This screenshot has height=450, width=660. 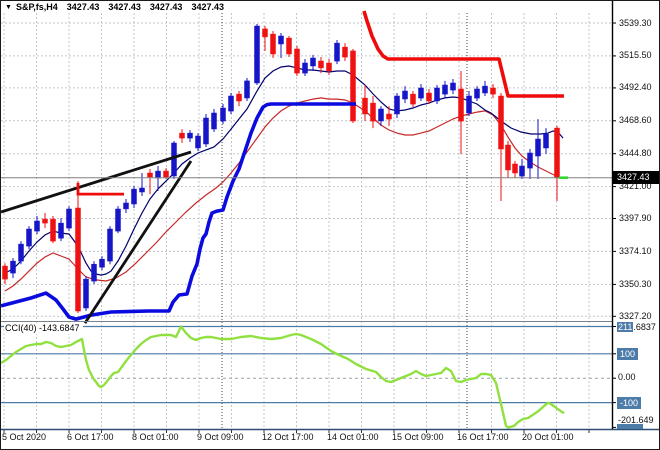 What do you see at coordinates (96, 182) in the screenshot?
I see `trendline-upper` at bounding box center [96, 182].